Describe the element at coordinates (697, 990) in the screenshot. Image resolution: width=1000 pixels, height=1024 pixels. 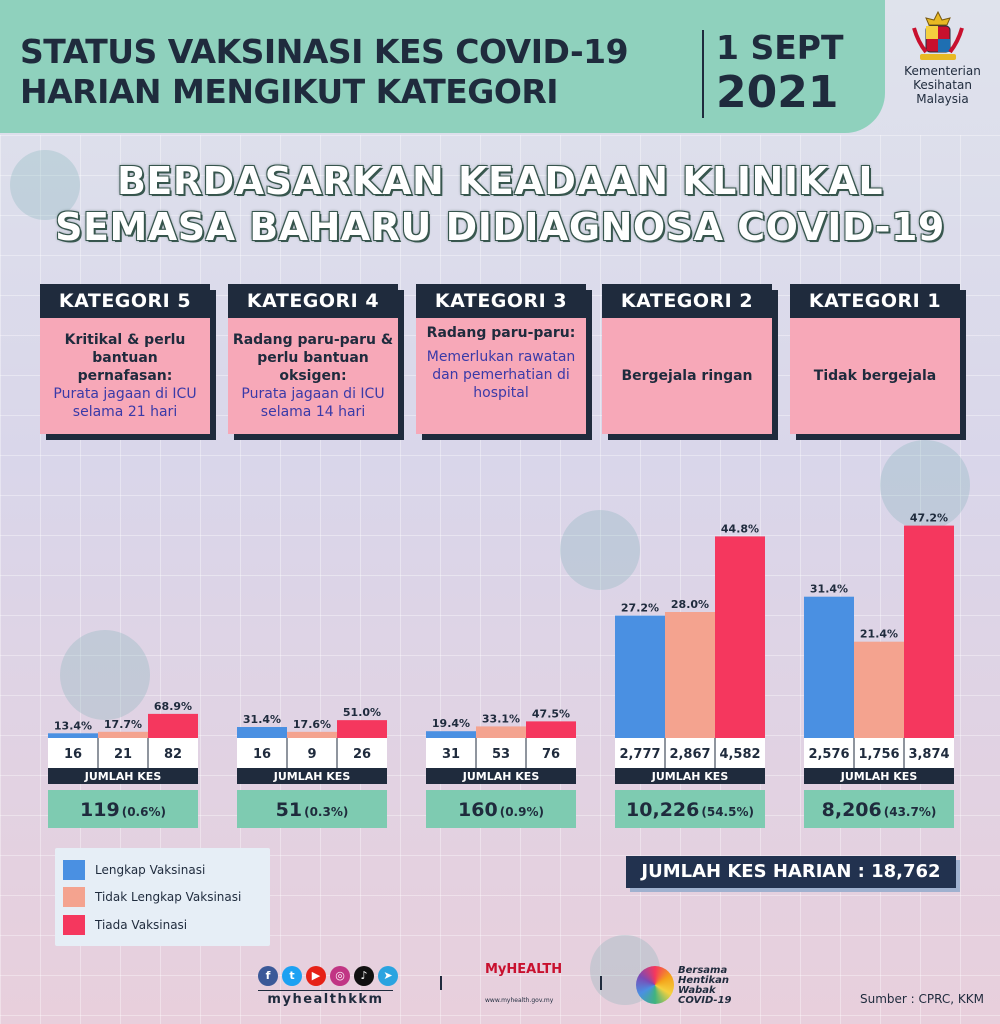
I see `bersama-line-3: Wabak` at that location.